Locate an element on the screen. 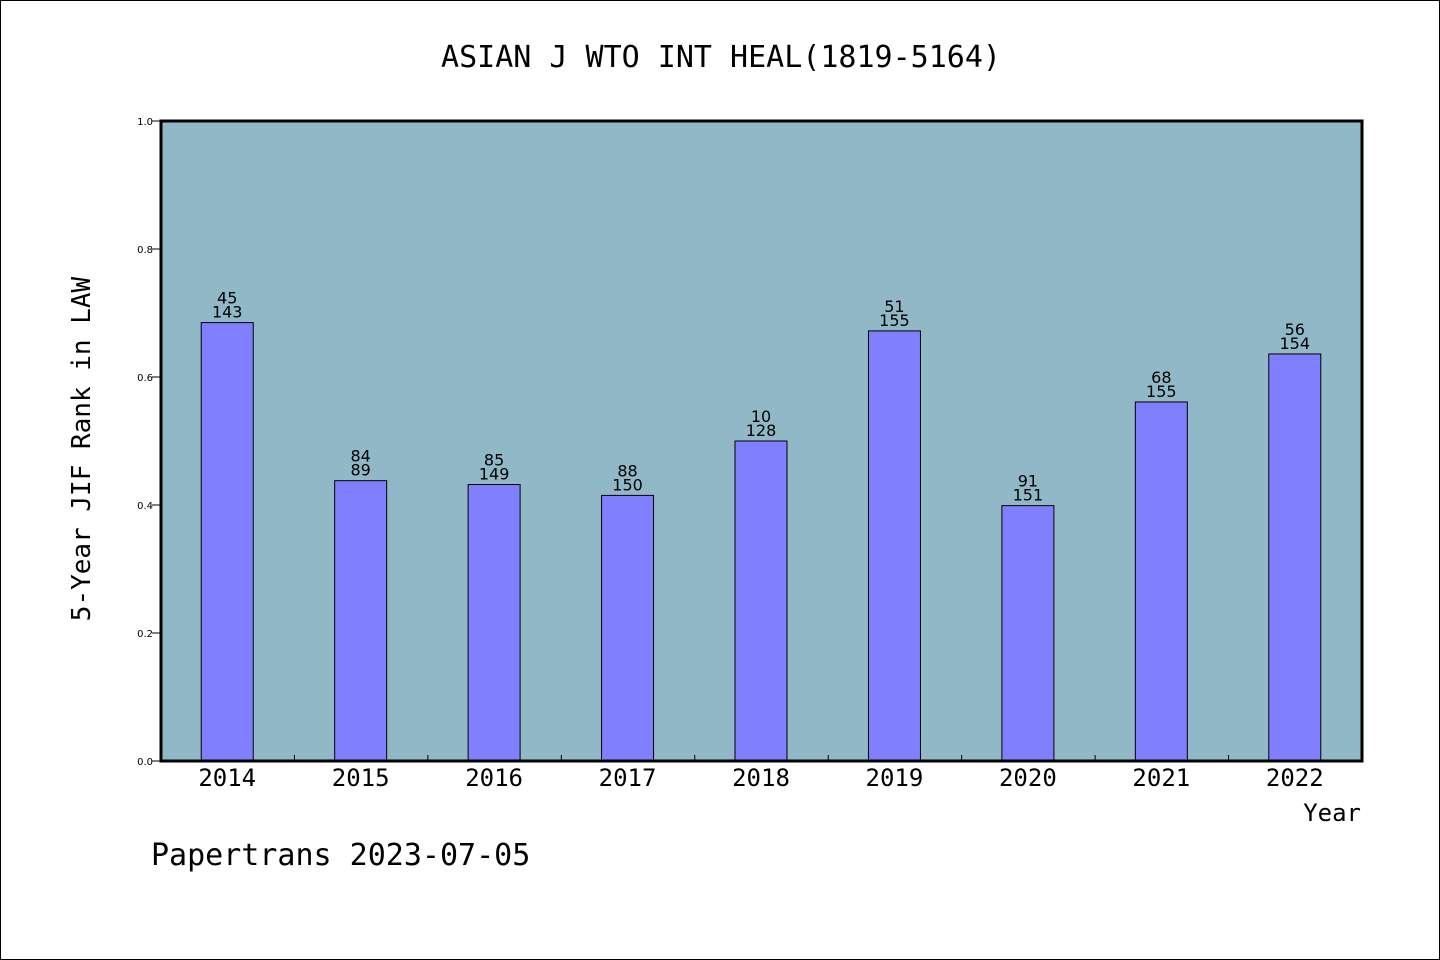 The width and height of the screenshot is (1440, 960). rank-label: 10 is located at coordinates (761, 416).